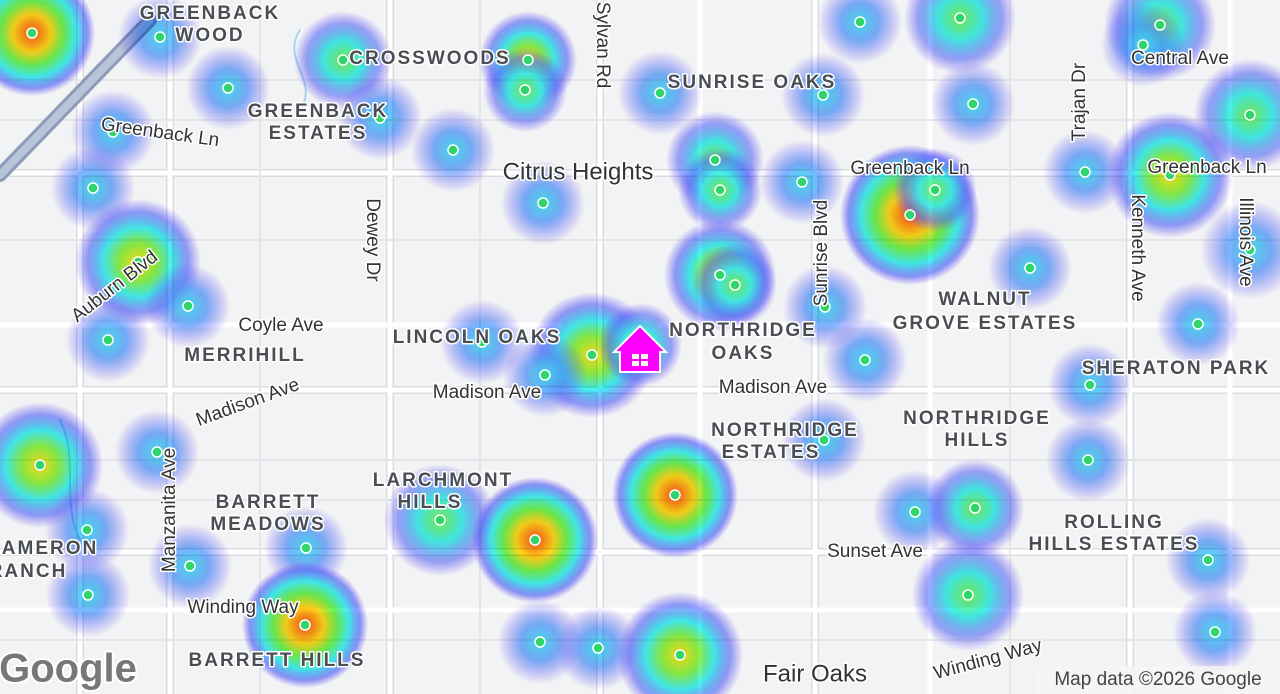 Image resolution: width=1280 pixels, height=694 pixels. I want to click on neighborhood-label: BARRETT HILLS, so click(277, 660).